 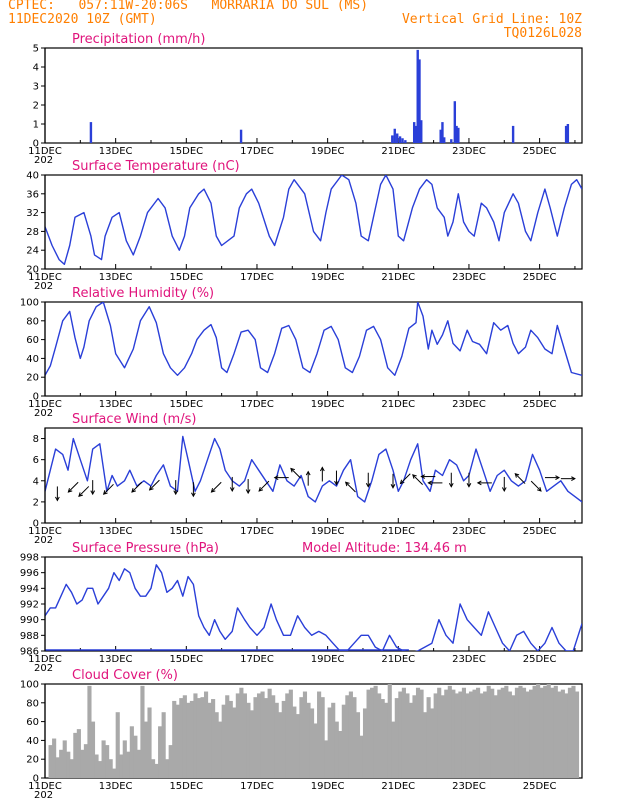 I want to click on y-tick-label: 2, so click(x=36, y=502).